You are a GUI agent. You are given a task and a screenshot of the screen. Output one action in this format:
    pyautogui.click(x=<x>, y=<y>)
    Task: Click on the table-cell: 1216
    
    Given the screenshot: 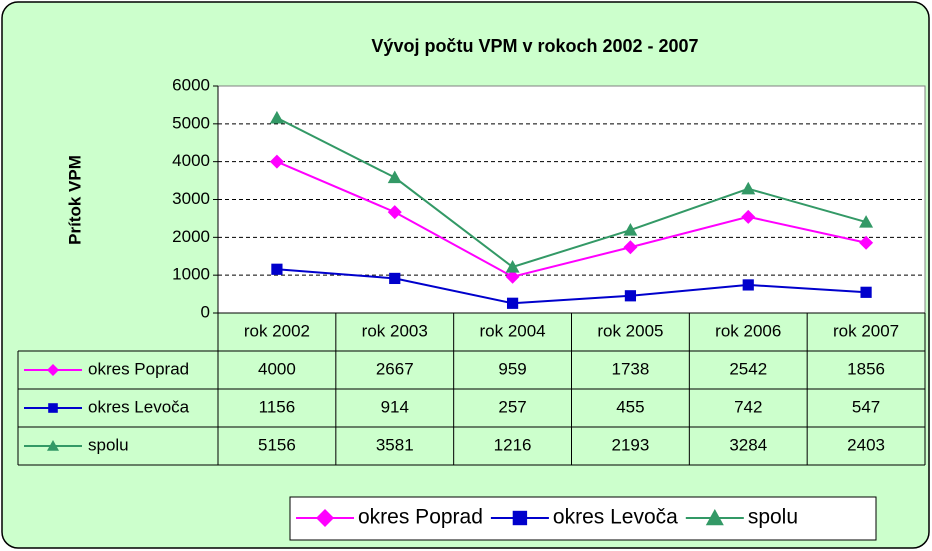 What is the action you would take?
    pyautogui.click(x=513, y=444)
    